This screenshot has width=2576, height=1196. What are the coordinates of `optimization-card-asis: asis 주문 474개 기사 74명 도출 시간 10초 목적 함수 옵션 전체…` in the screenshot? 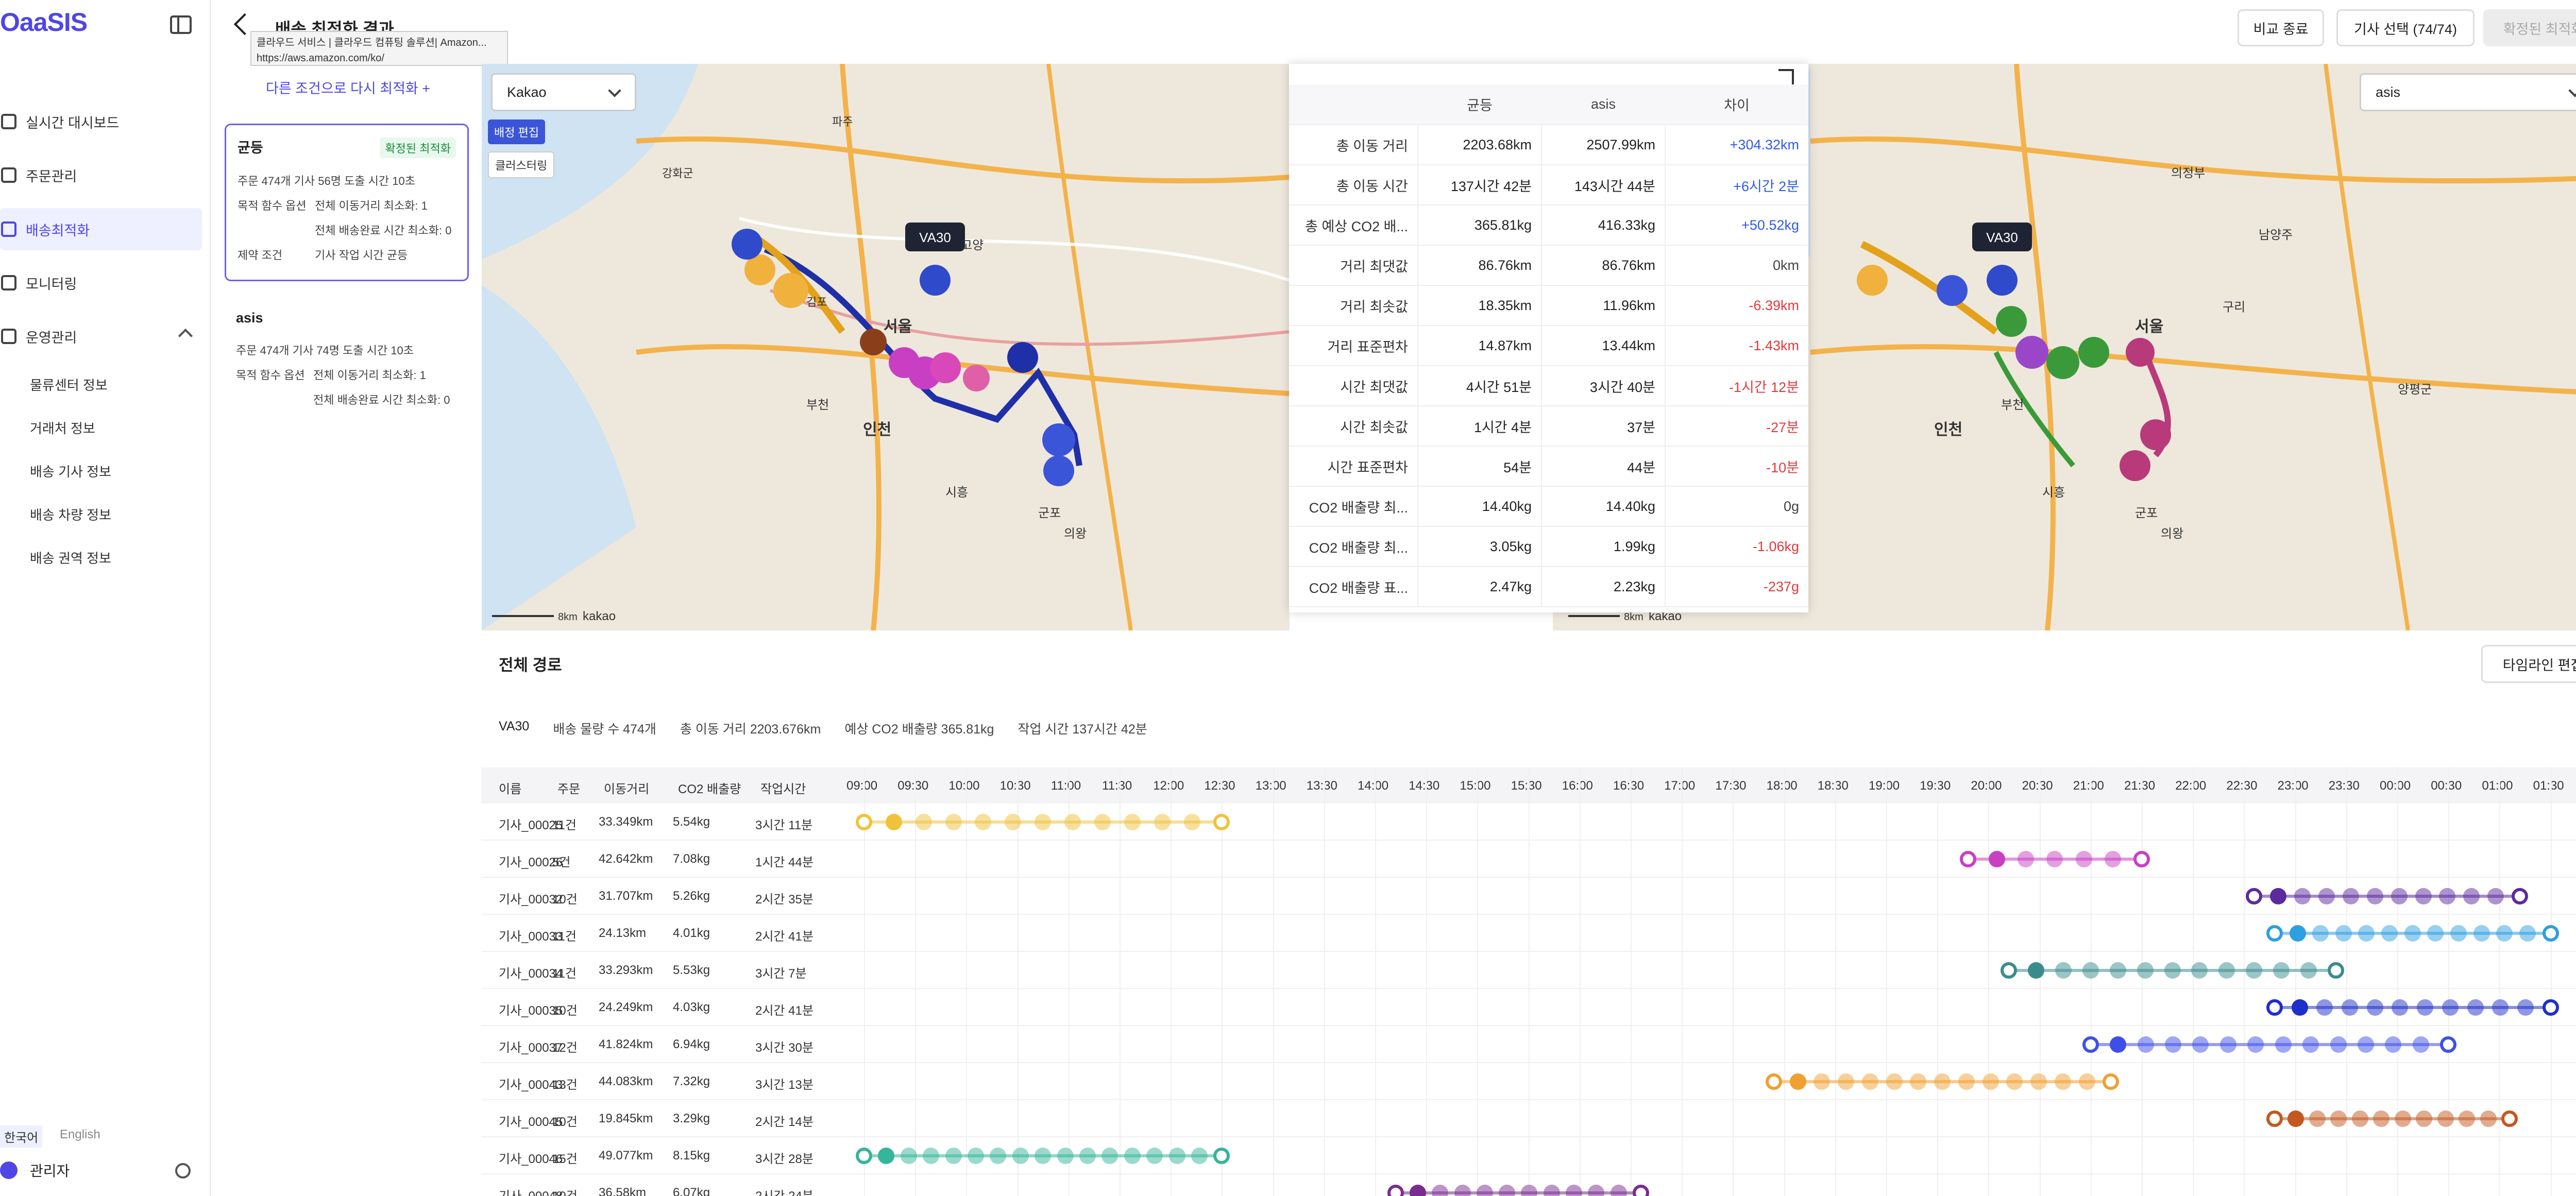 It's located at (347, 358).